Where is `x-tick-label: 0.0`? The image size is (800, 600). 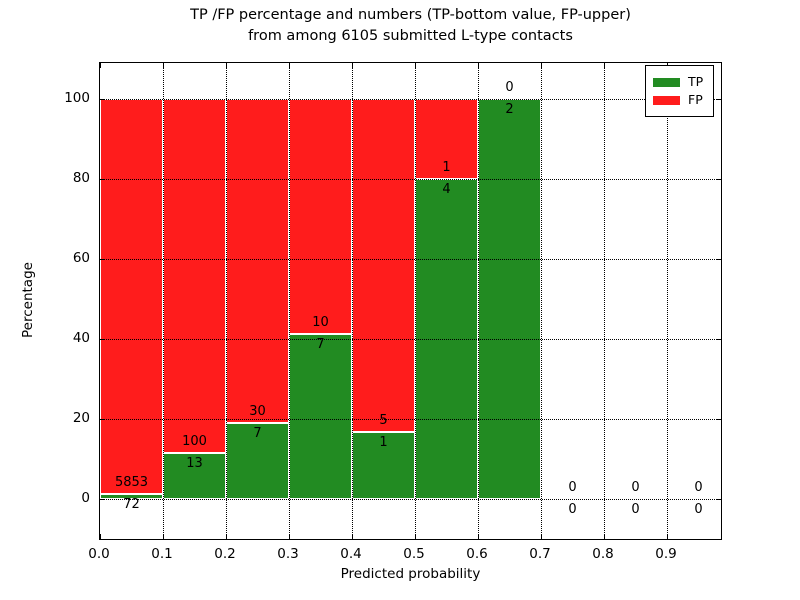 x-tick-label: 0.0 is located at coordinates (99, 554).